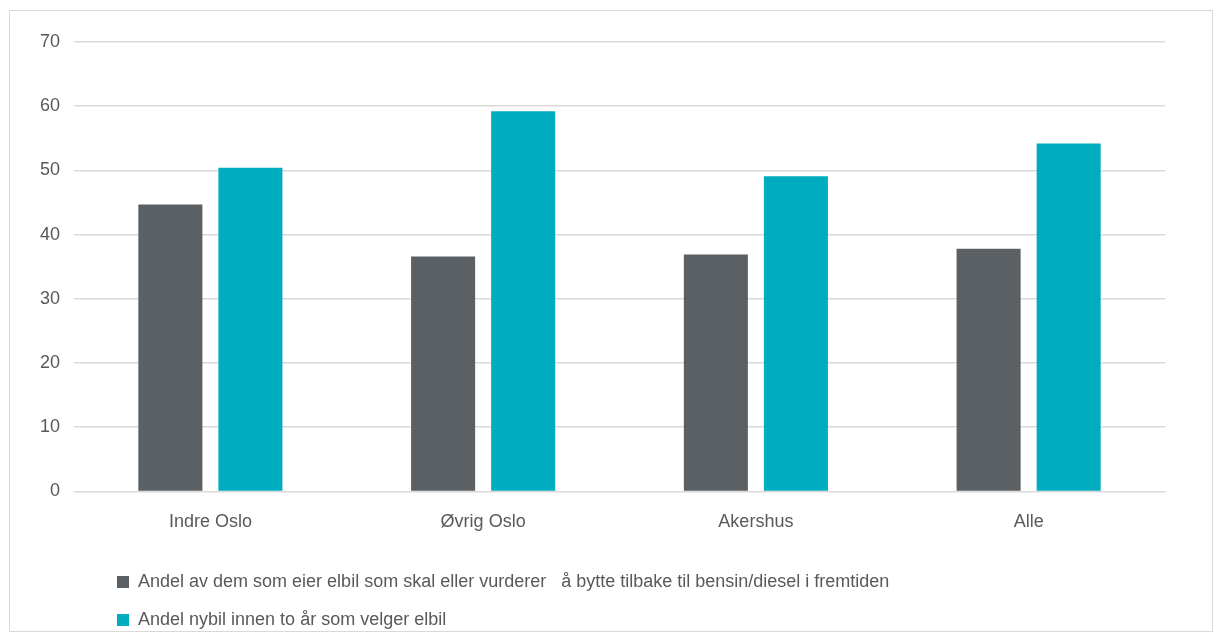 The height and width of the screenshot is (639, 1222). What do you see at coordinates (50, 426) in the screenshot?
I see `y-tick-label: 10` at bounding box center [50, 426].